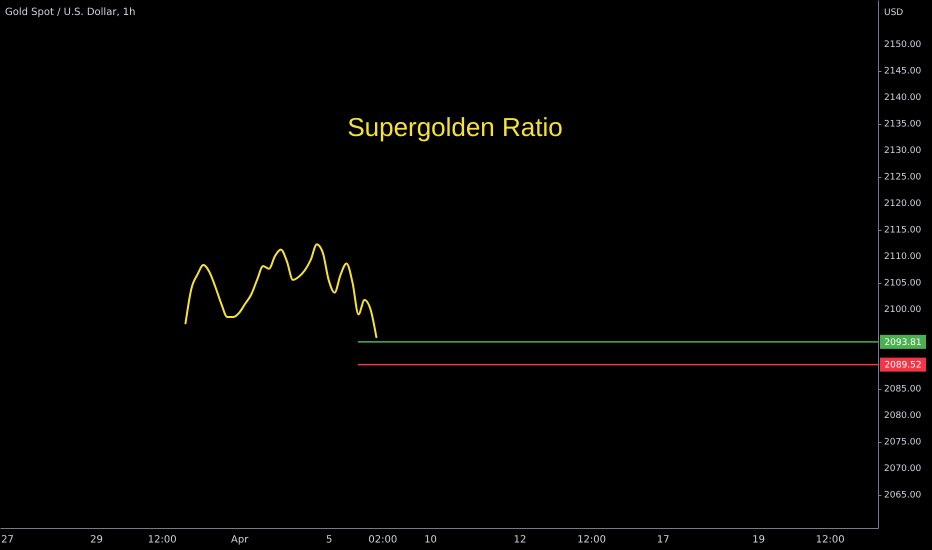  What do you see at coordinates (903, 177) in the screenshot?
I see `y-tick-label: 2125.00` at bounding box center [903, 177].